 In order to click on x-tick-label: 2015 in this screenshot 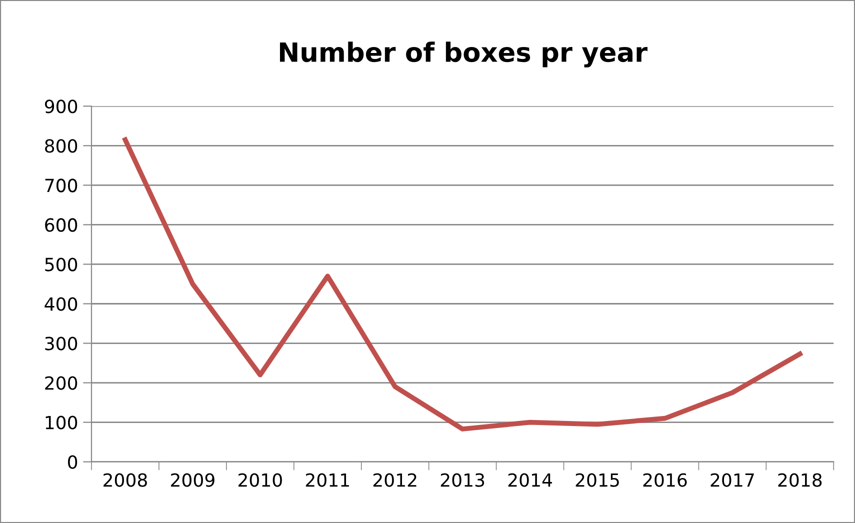, I will do `click(597, 480)`.